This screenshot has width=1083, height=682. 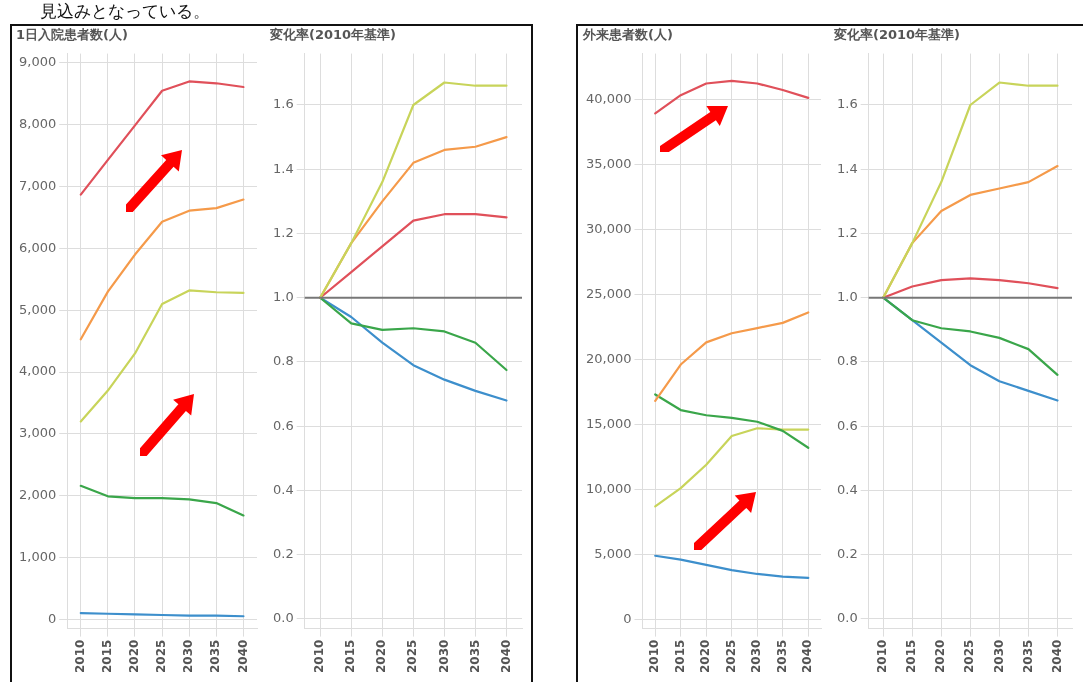 I want to click on y-tick-label: 25,000, so click(x=608, y=293).